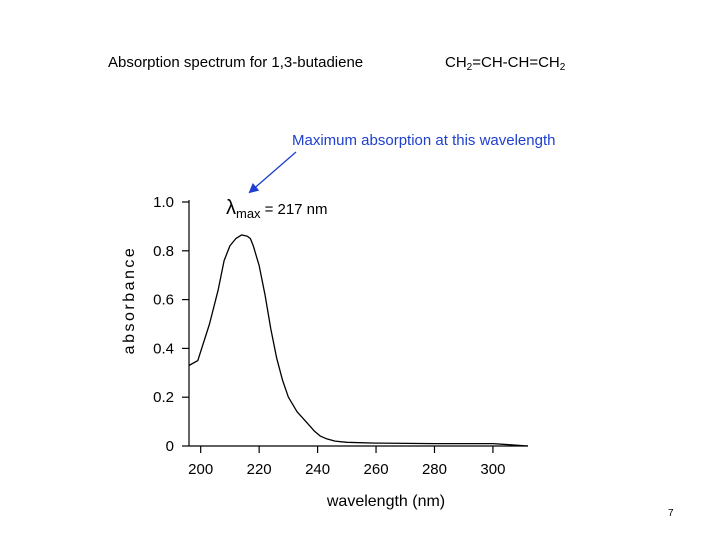 The height and width of the screenshot is (540, 720). I want to click on y-tick-label: 0.8, so click(163, 251).